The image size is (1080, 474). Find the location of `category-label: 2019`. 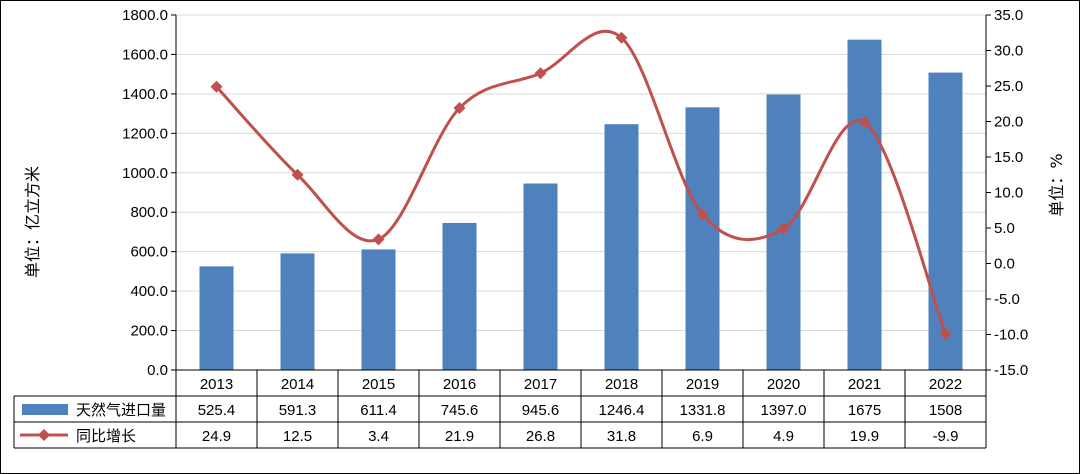

category-label: 2019 is located at coordinates (702, 384).